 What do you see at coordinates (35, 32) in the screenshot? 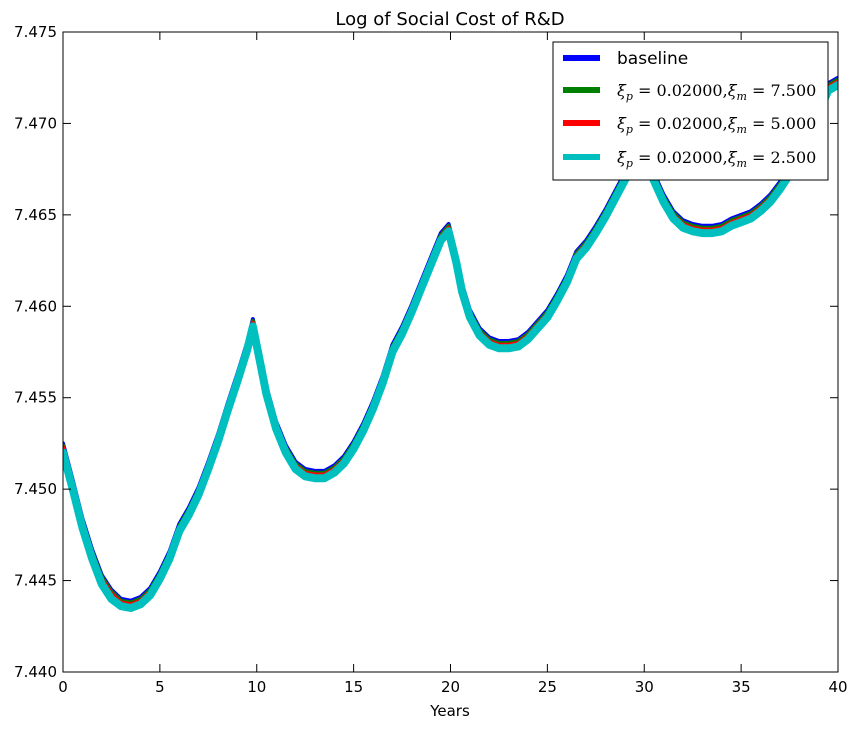
I see `y-tick-label: 7.475` at bounding box center [35, 32].